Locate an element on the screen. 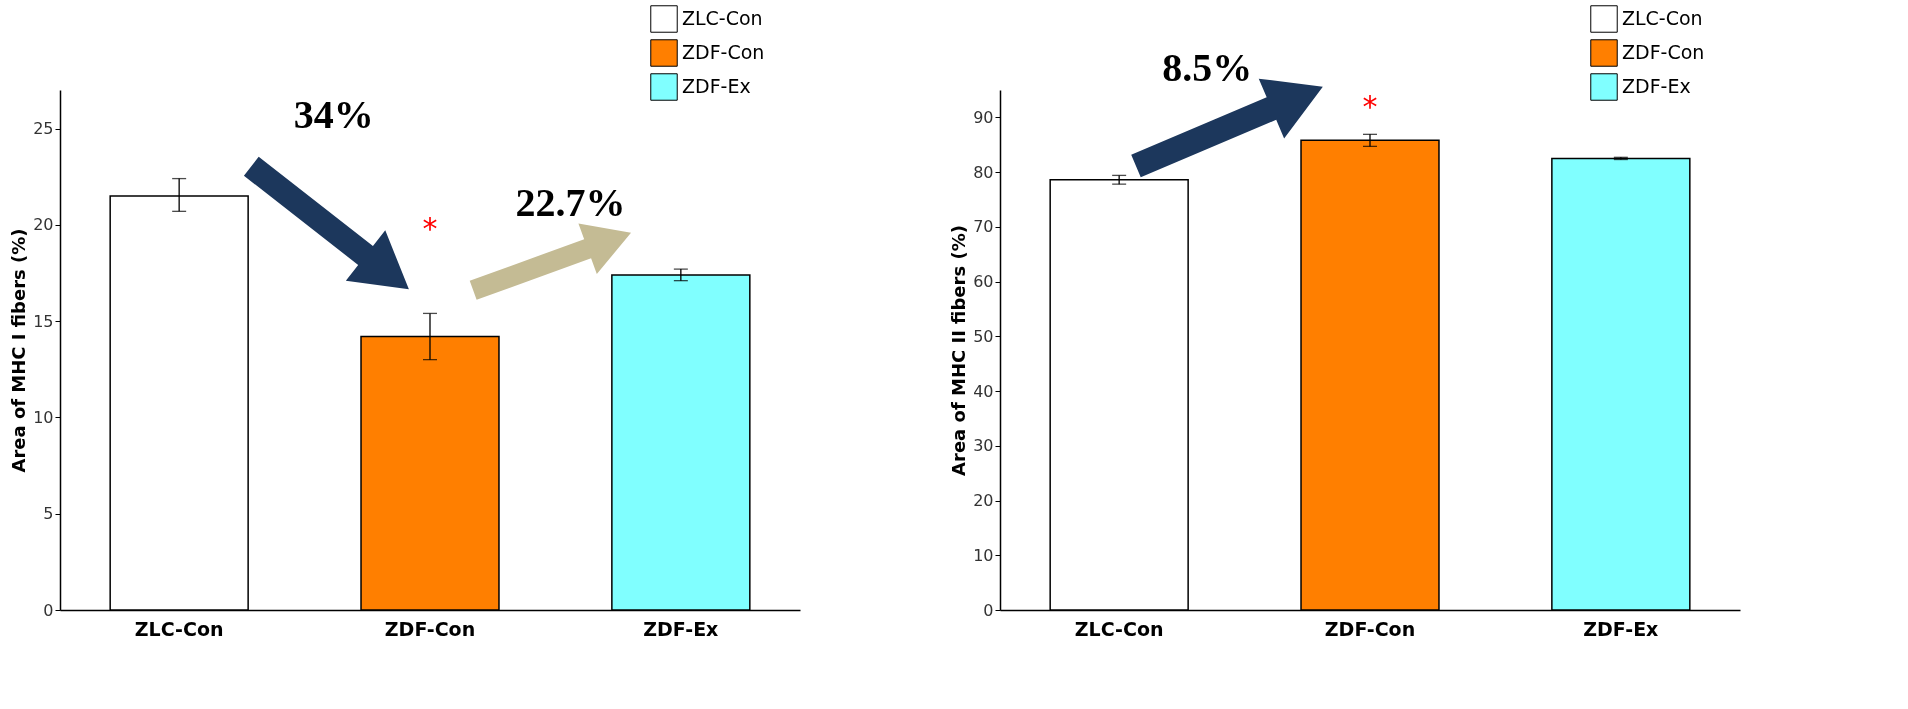  text: 8.5% is located at coordinates (1207, 68).